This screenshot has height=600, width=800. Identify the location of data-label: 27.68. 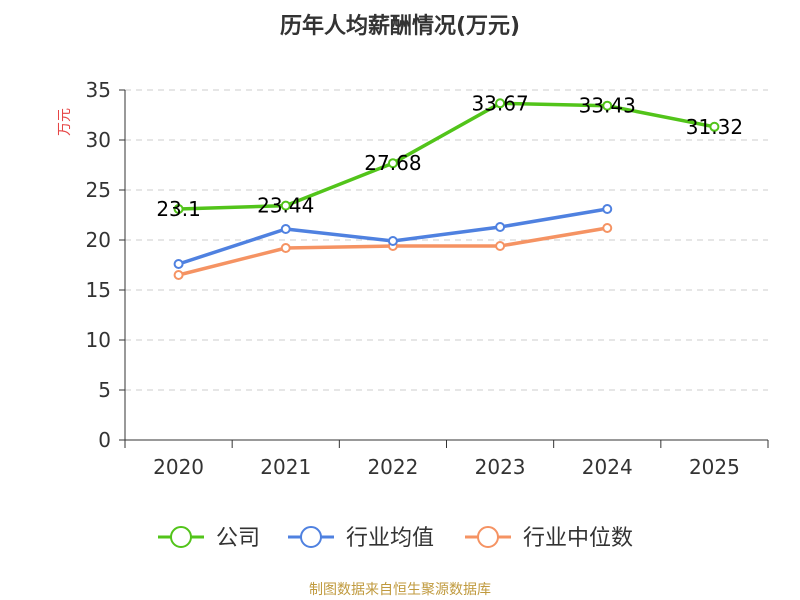
(392, 163).